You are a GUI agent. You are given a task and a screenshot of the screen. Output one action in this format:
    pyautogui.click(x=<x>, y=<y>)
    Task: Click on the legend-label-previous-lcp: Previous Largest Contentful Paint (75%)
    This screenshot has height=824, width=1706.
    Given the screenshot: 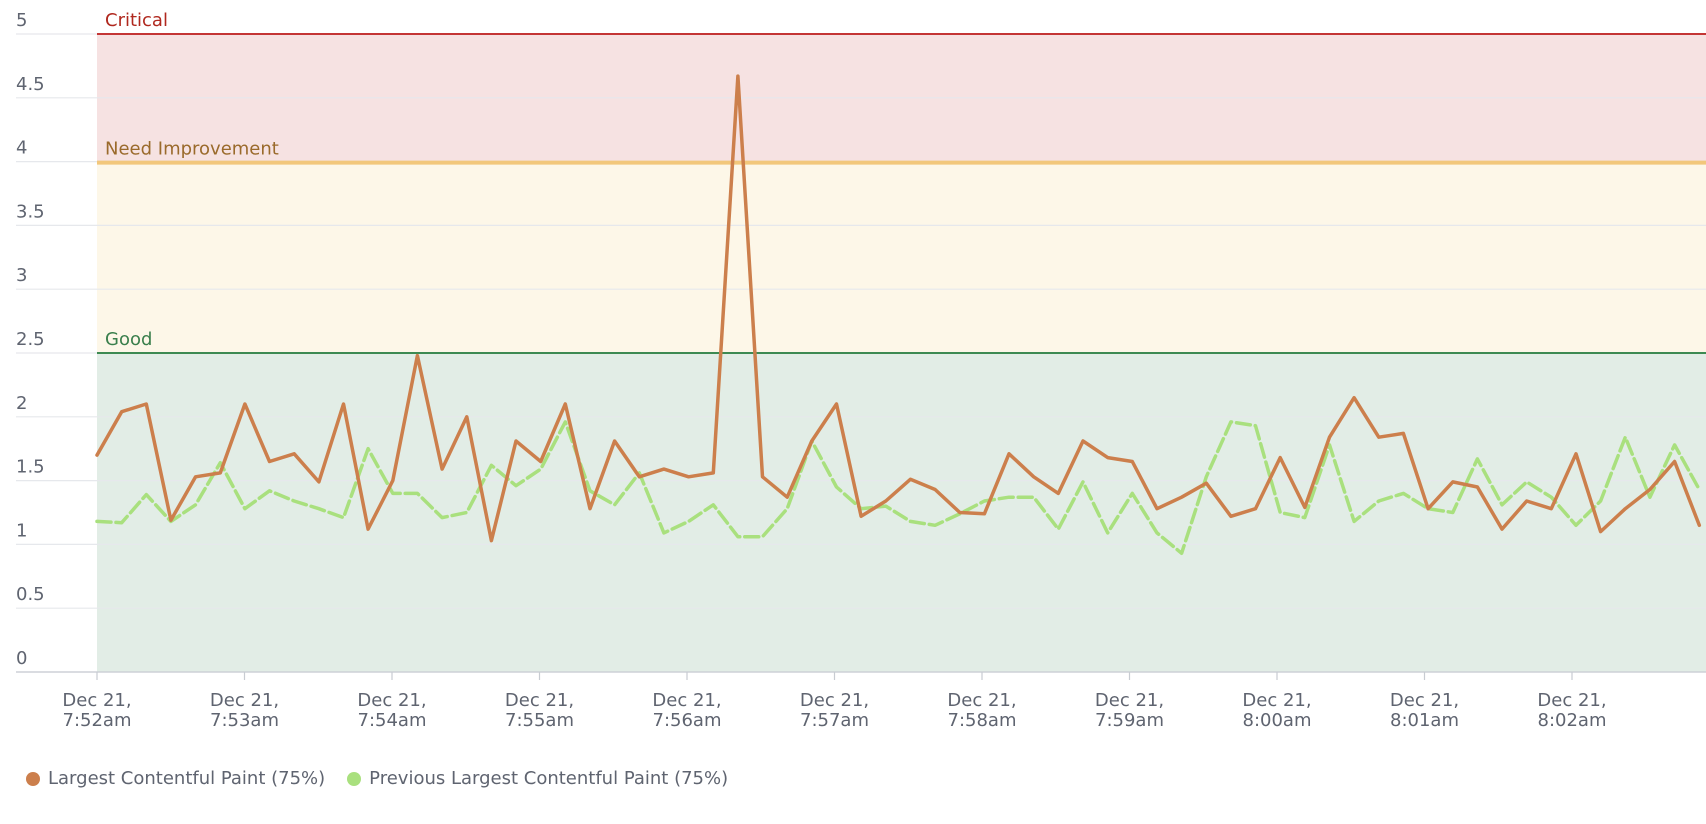 What is the action you would take?
    pyautogui.click(x=549, y=778)
    